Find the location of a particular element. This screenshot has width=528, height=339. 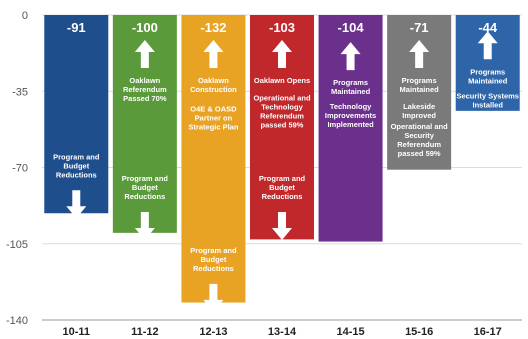

annotation-text: Passed 70% is located at coordinates (145, 98).